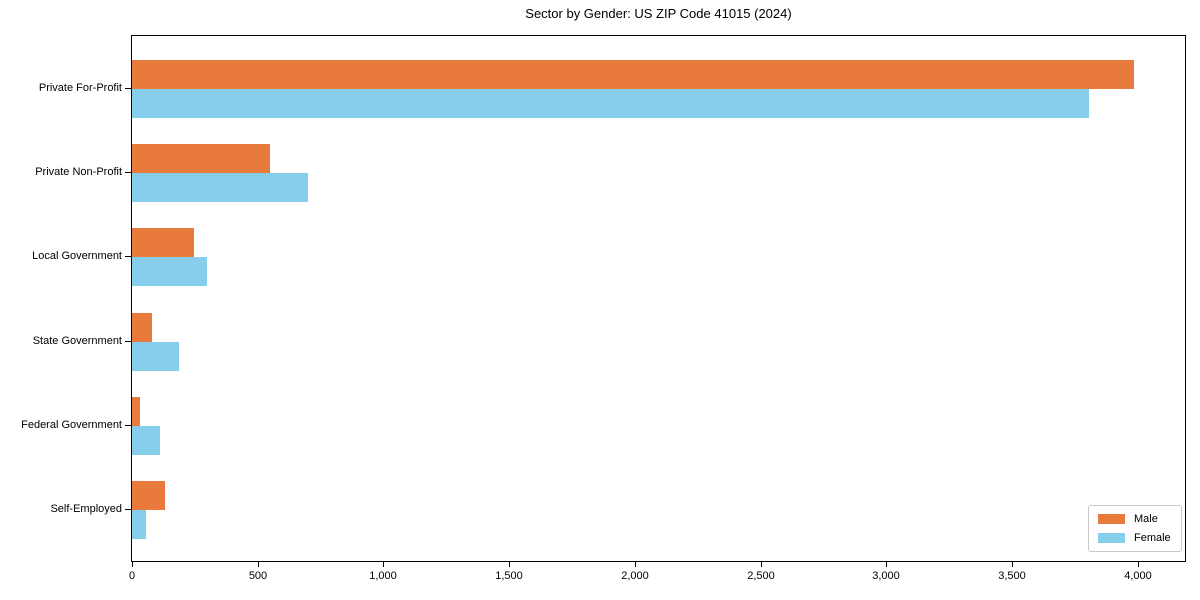  I want to click on x-tick-label-2000: 2,000, so click(635, 576).